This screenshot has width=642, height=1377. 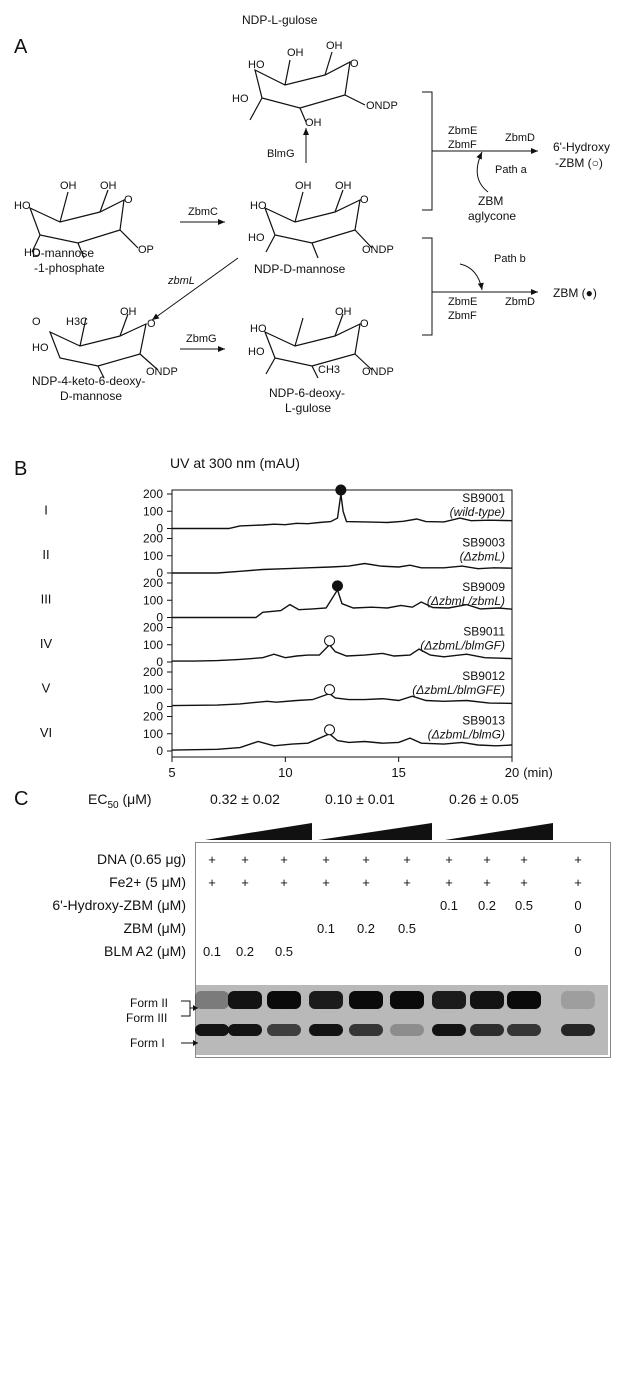 I want to click on label-d-mannose: D-mannose, so click(x=63, y=253).